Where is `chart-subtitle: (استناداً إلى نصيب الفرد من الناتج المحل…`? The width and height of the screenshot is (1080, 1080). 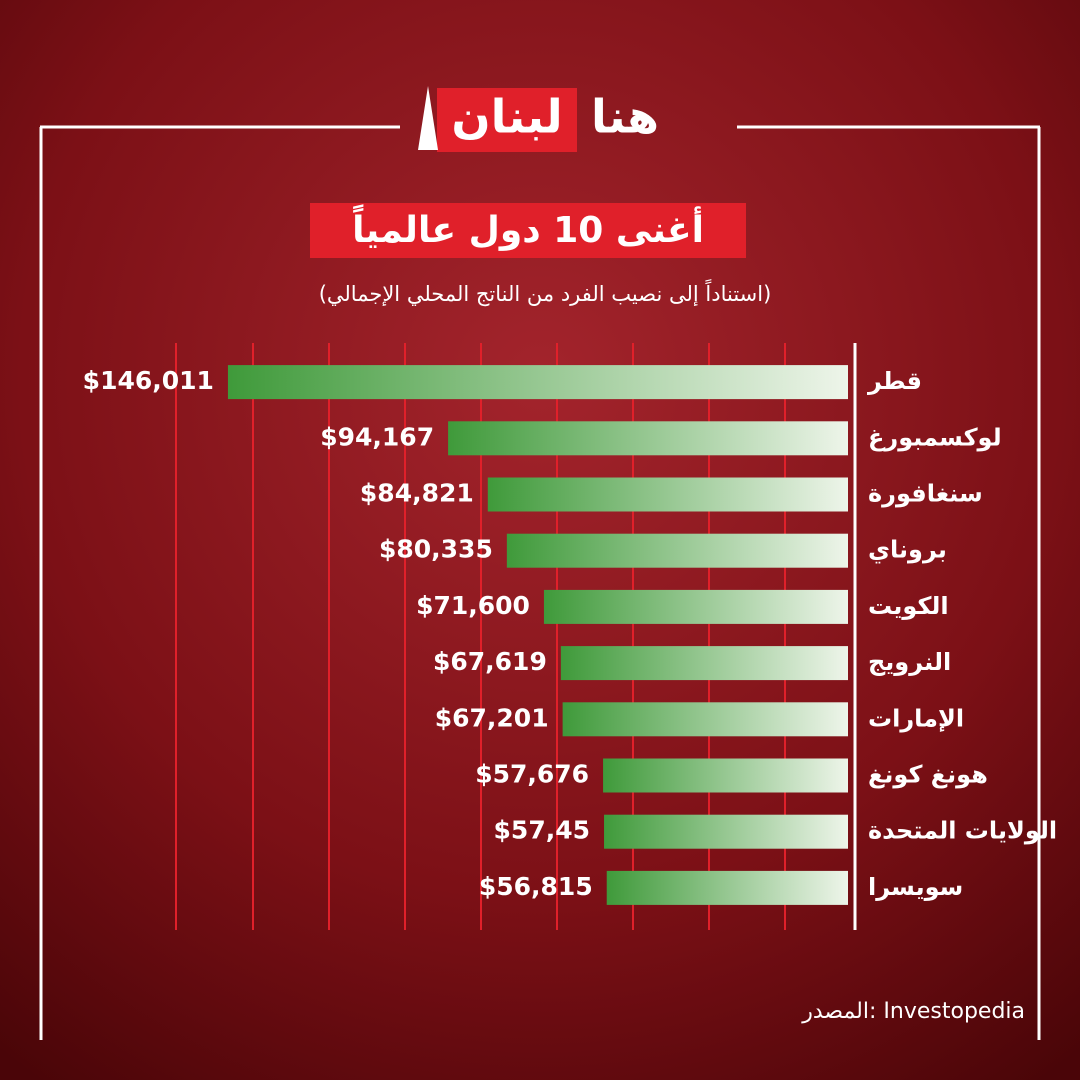 chart-subtitle: (استناداً إلى نصيب الفرد من الناتج المحل… is located at coordinates (545, 292).